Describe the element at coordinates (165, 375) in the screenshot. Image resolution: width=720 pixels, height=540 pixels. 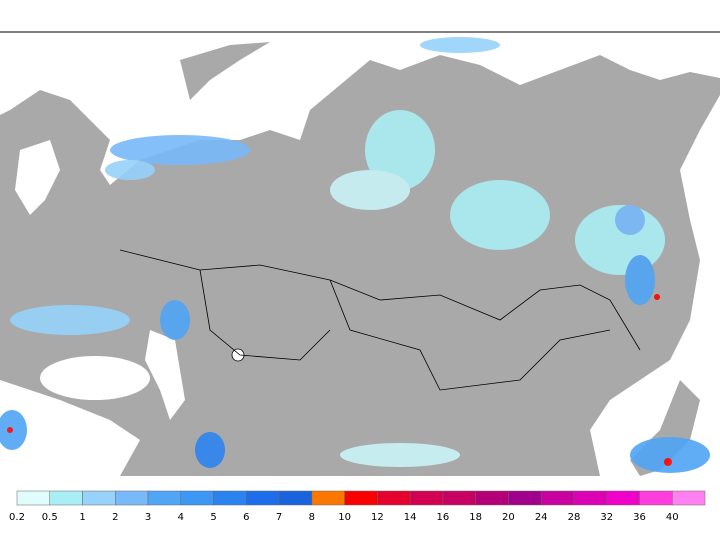
I see `caspian-sea` at that location.